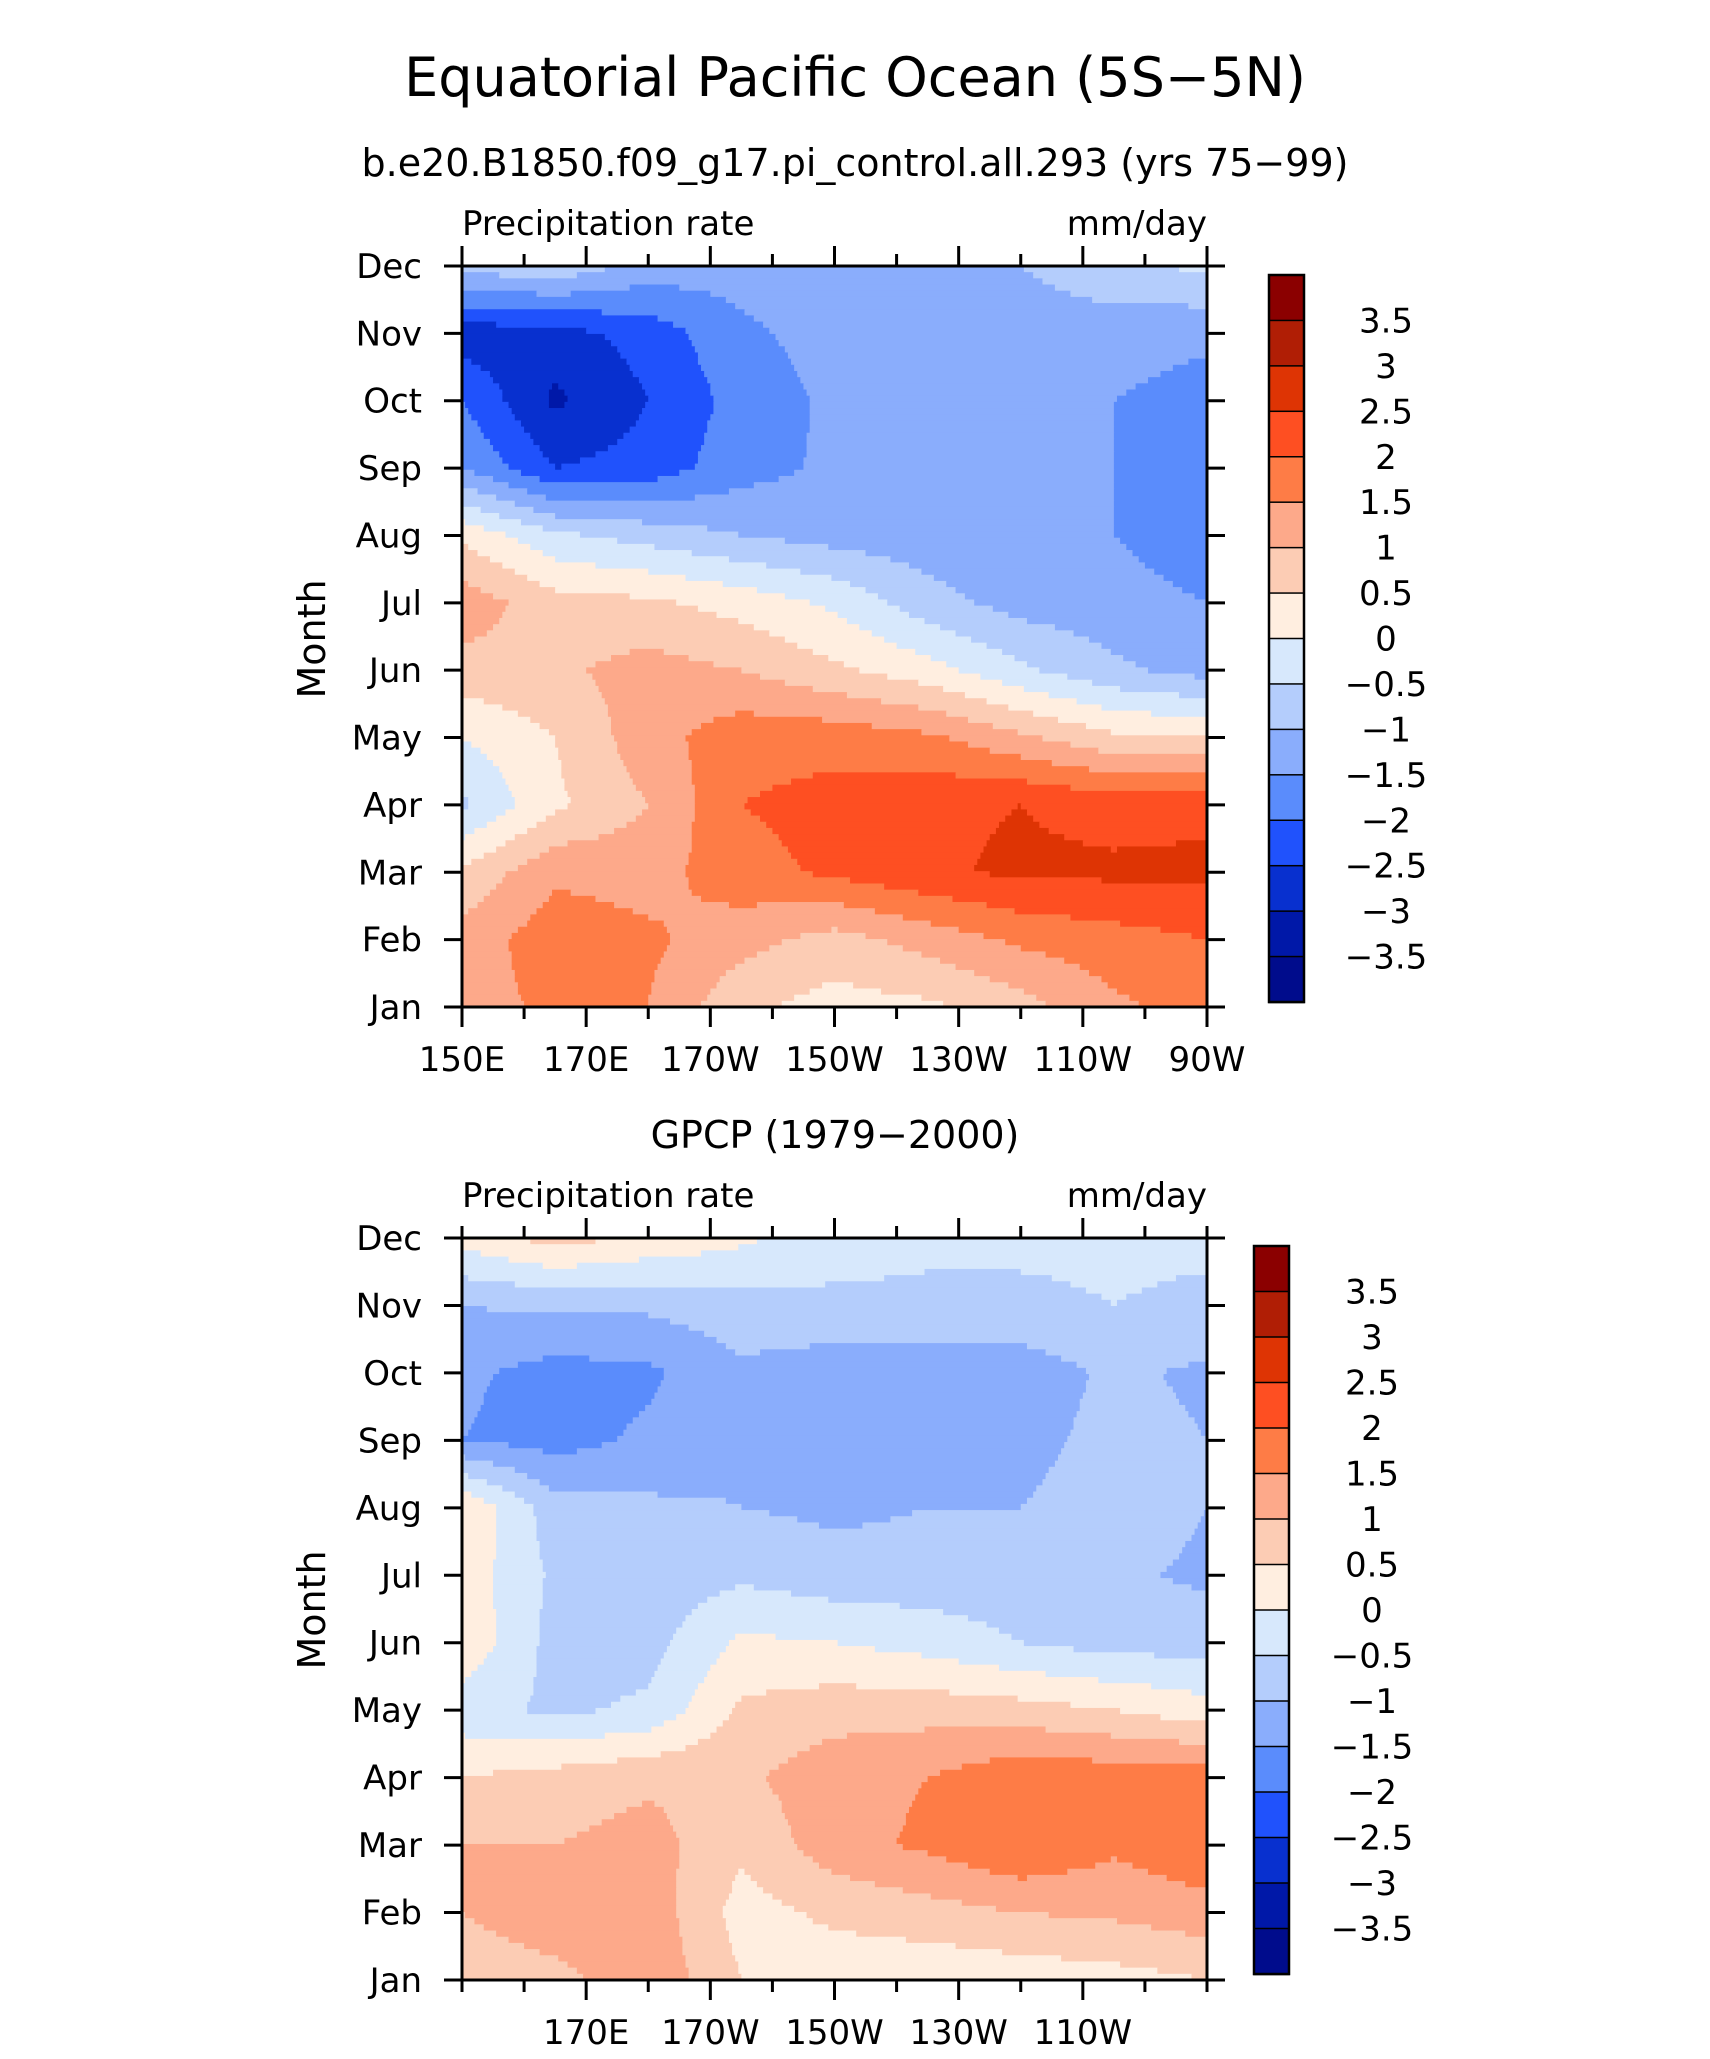  I want to click on panel-1-left-label: Precipitation rate, so click(608, 224).